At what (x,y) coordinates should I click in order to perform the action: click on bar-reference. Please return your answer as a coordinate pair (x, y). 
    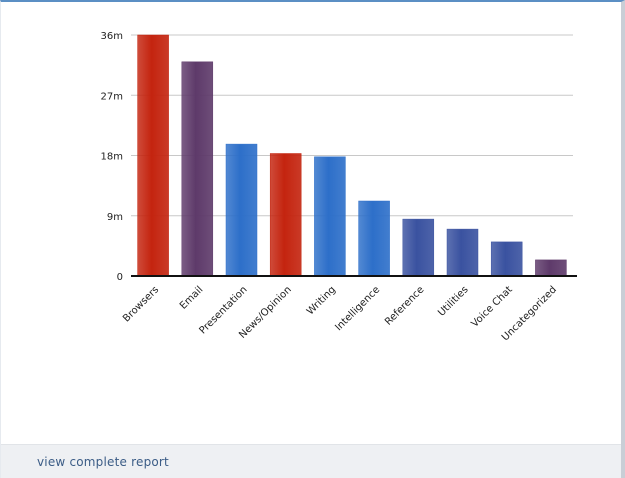
    Looking at the image, I should click on (418, 247).